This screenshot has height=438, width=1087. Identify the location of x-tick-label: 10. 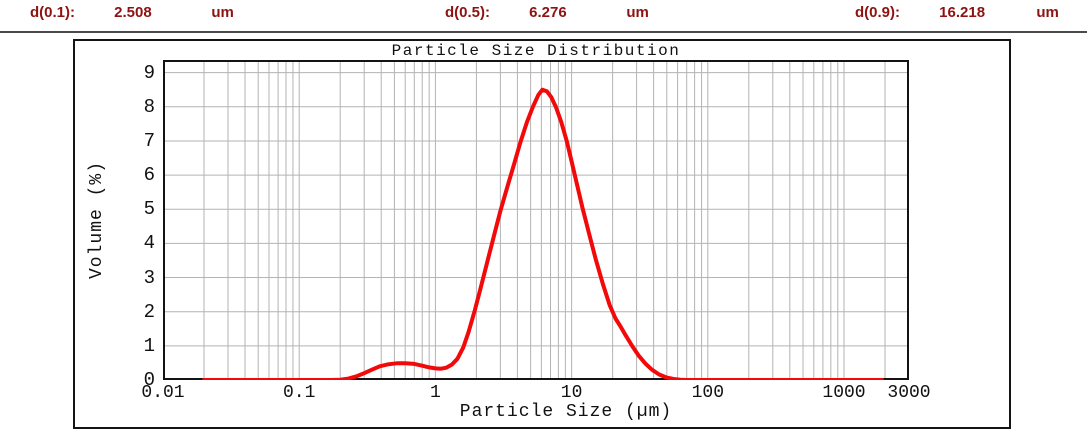
(571, 393).